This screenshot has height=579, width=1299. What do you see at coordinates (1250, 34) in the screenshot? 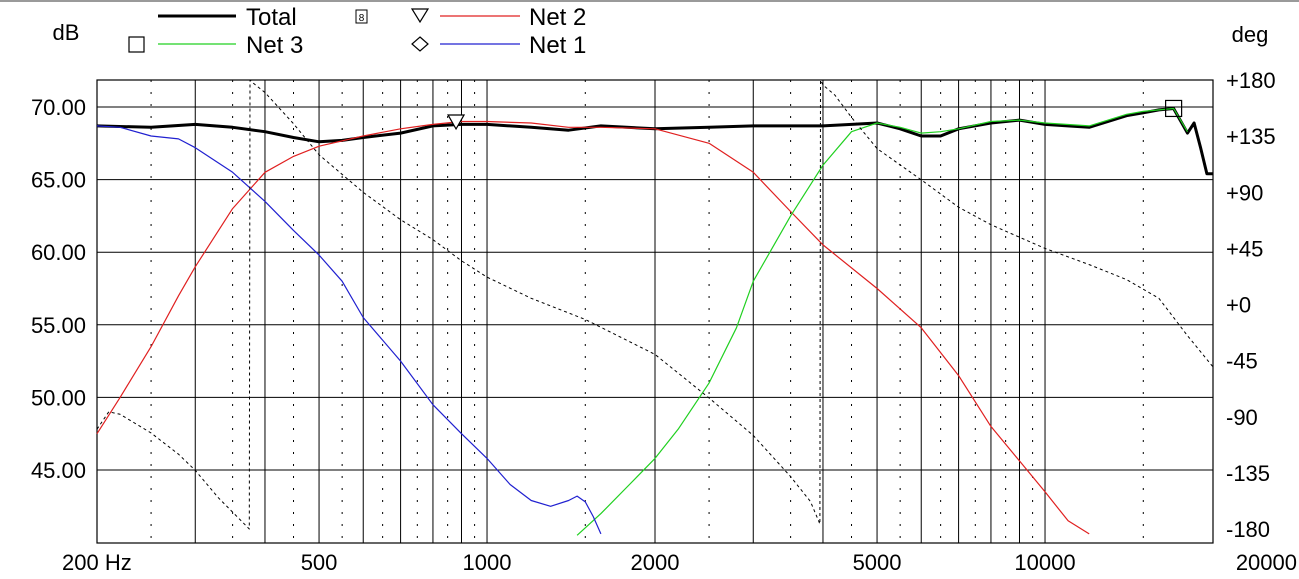
I see `right-axis-title: deg` at bounding box center [1250, 34].